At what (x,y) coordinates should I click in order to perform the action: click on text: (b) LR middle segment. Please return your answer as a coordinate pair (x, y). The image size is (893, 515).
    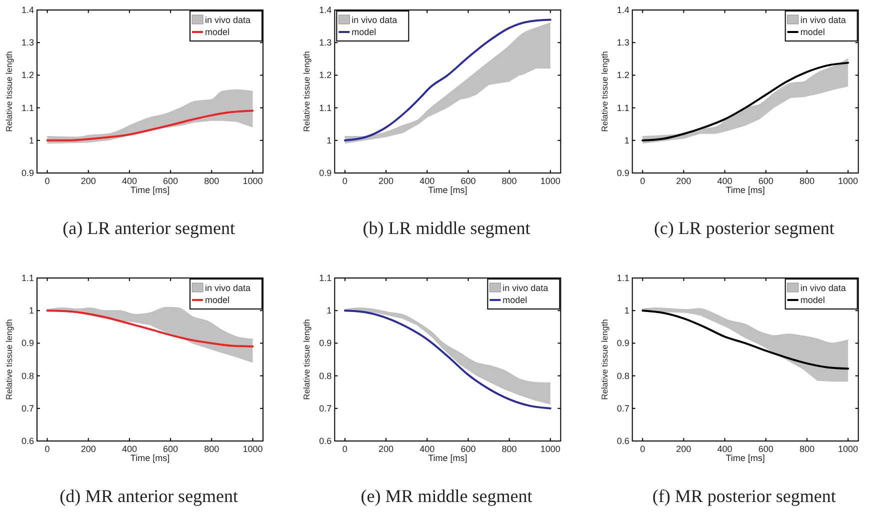
    Looking at the image, I should click on (446, 228).